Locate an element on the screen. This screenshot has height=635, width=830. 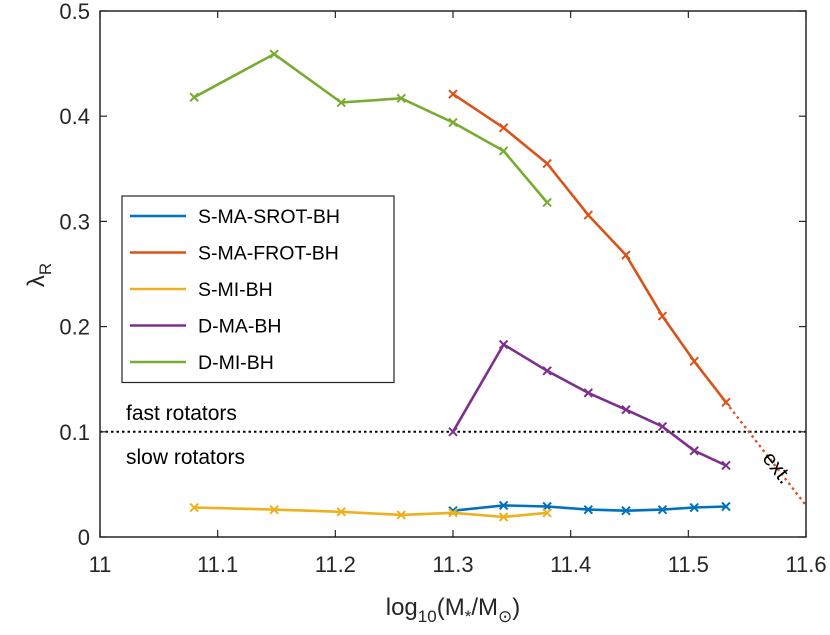
y-tick-label: 0 is located at coordinates (84, 537).